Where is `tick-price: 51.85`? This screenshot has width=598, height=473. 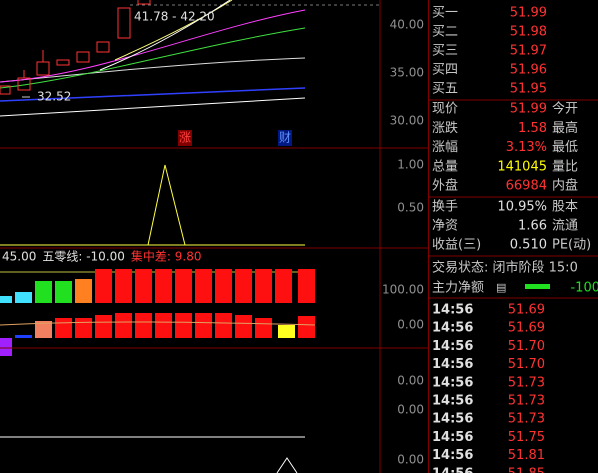
tick-price: 51.85 is located at coordinates (526, 469).